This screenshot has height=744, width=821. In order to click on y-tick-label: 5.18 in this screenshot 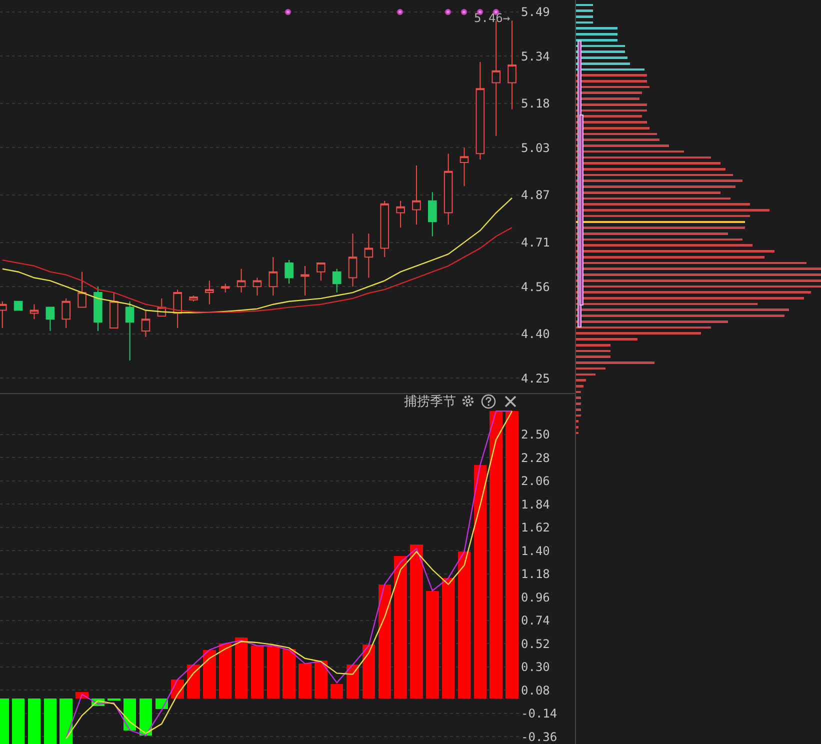, I will do `click(535, 103)`.